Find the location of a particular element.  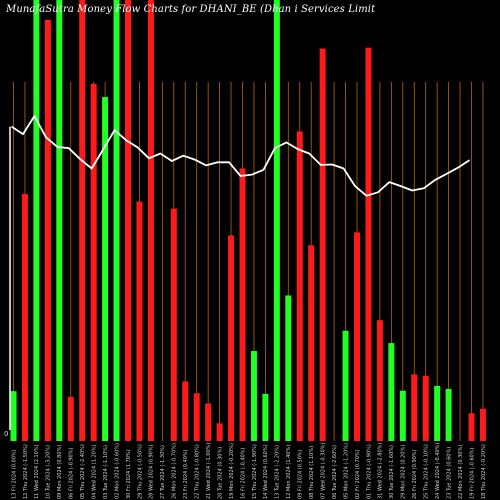

x-tick-label: 11 Wed 2024 (2.10%) is located at coordinates (37, 471).